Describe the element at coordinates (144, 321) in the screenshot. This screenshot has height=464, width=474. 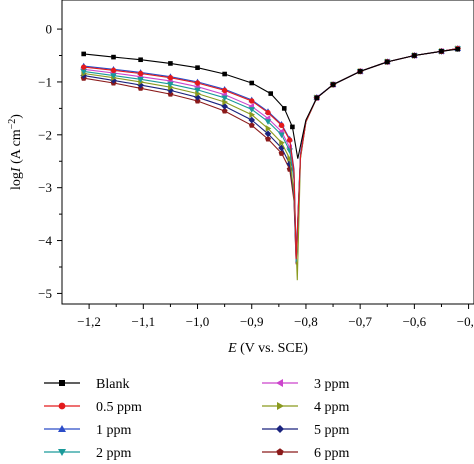
I see `x-tick-label: −1,1` at that location.